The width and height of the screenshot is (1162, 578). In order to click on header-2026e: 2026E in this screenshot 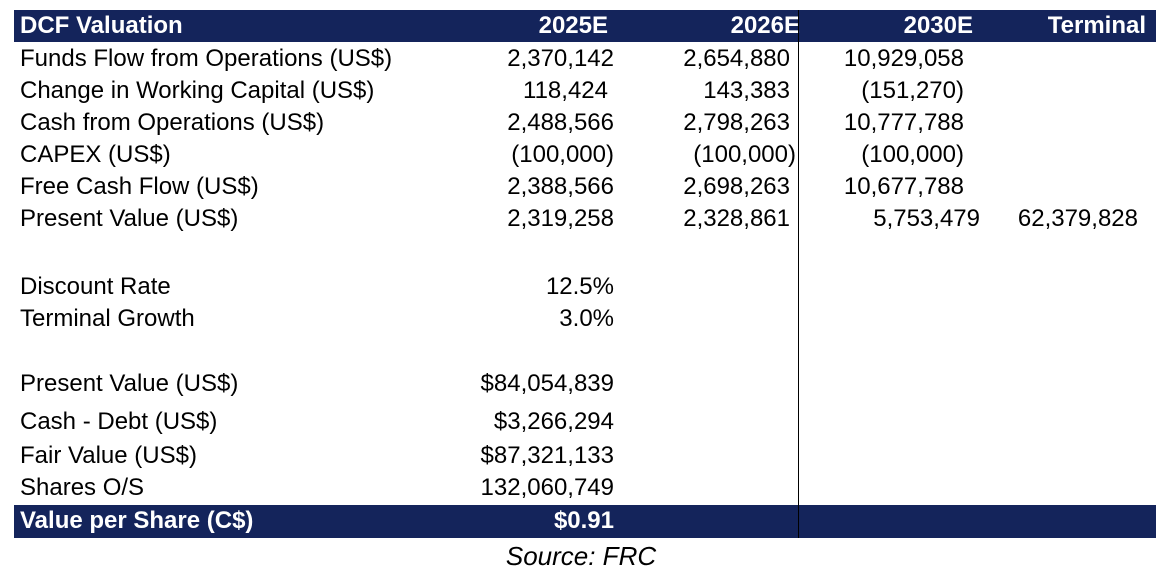, I will do `click(765, 25)`.